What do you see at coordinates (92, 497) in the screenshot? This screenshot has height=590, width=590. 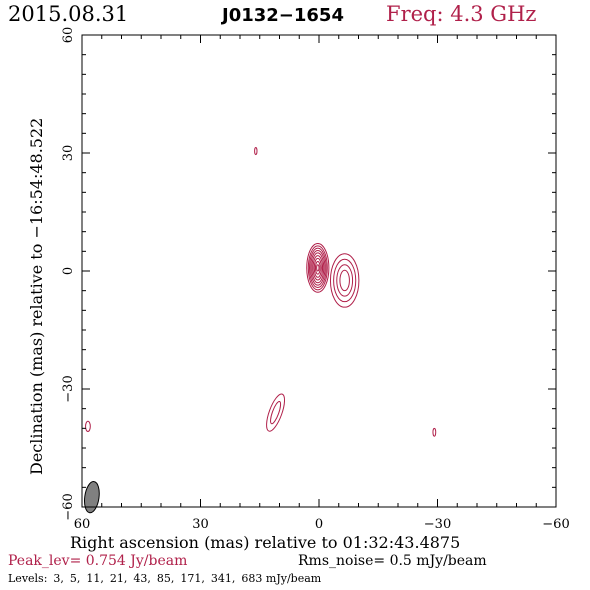 I see `beam-ellipse` at bounding box center [92, 497].